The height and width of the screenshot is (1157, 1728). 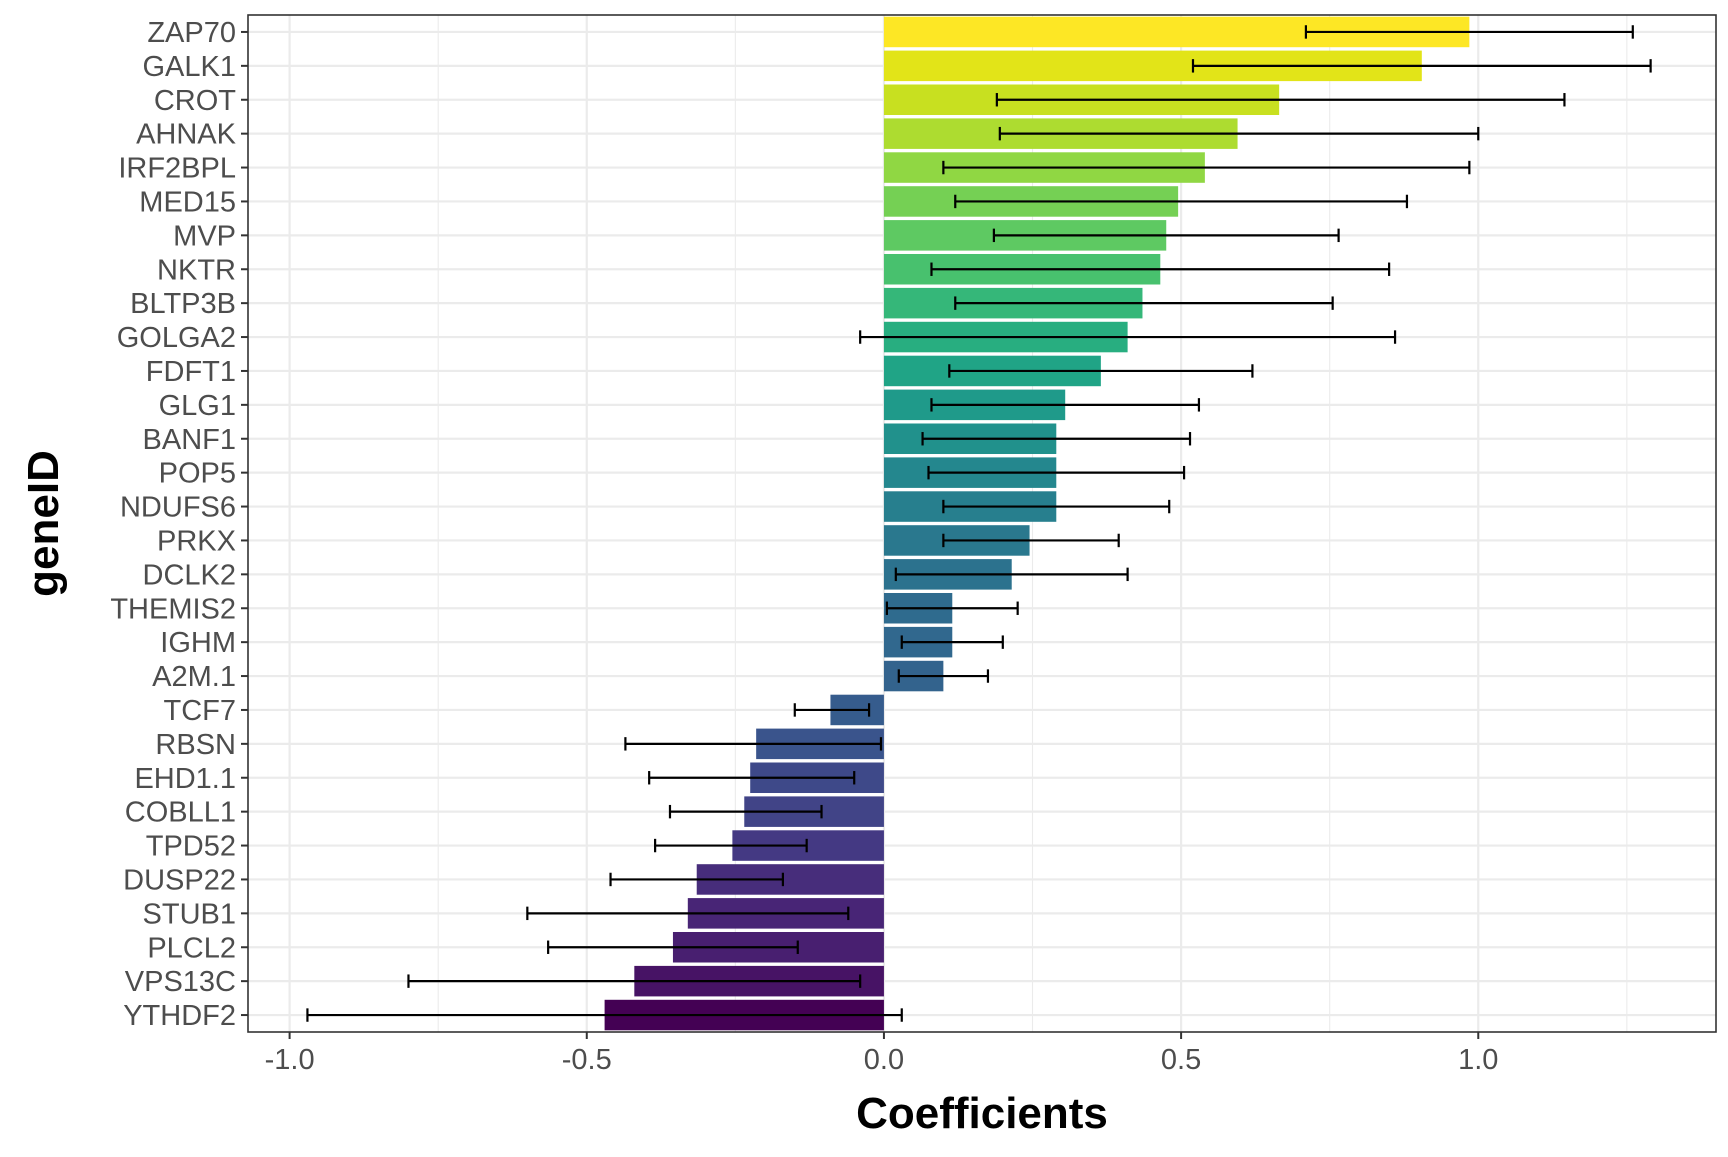 I want to click on y-tick-label: BANF1, so click(x=189, y=440).